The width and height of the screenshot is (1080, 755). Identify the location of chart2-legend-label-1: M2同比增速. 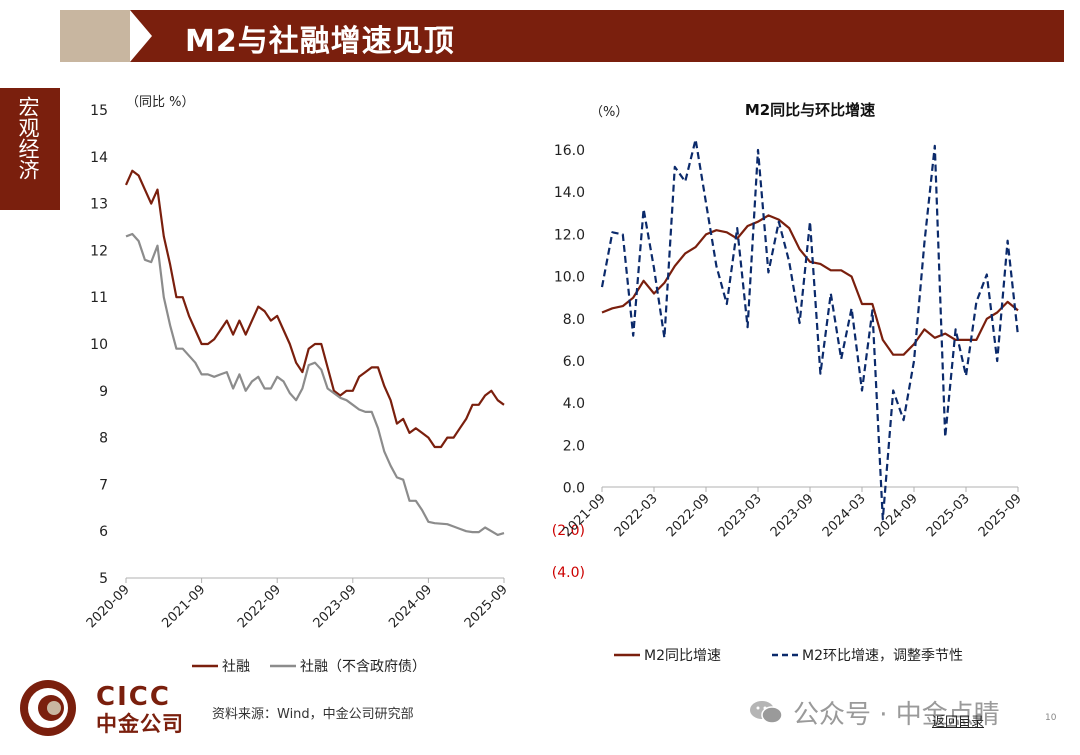
(682, 656).